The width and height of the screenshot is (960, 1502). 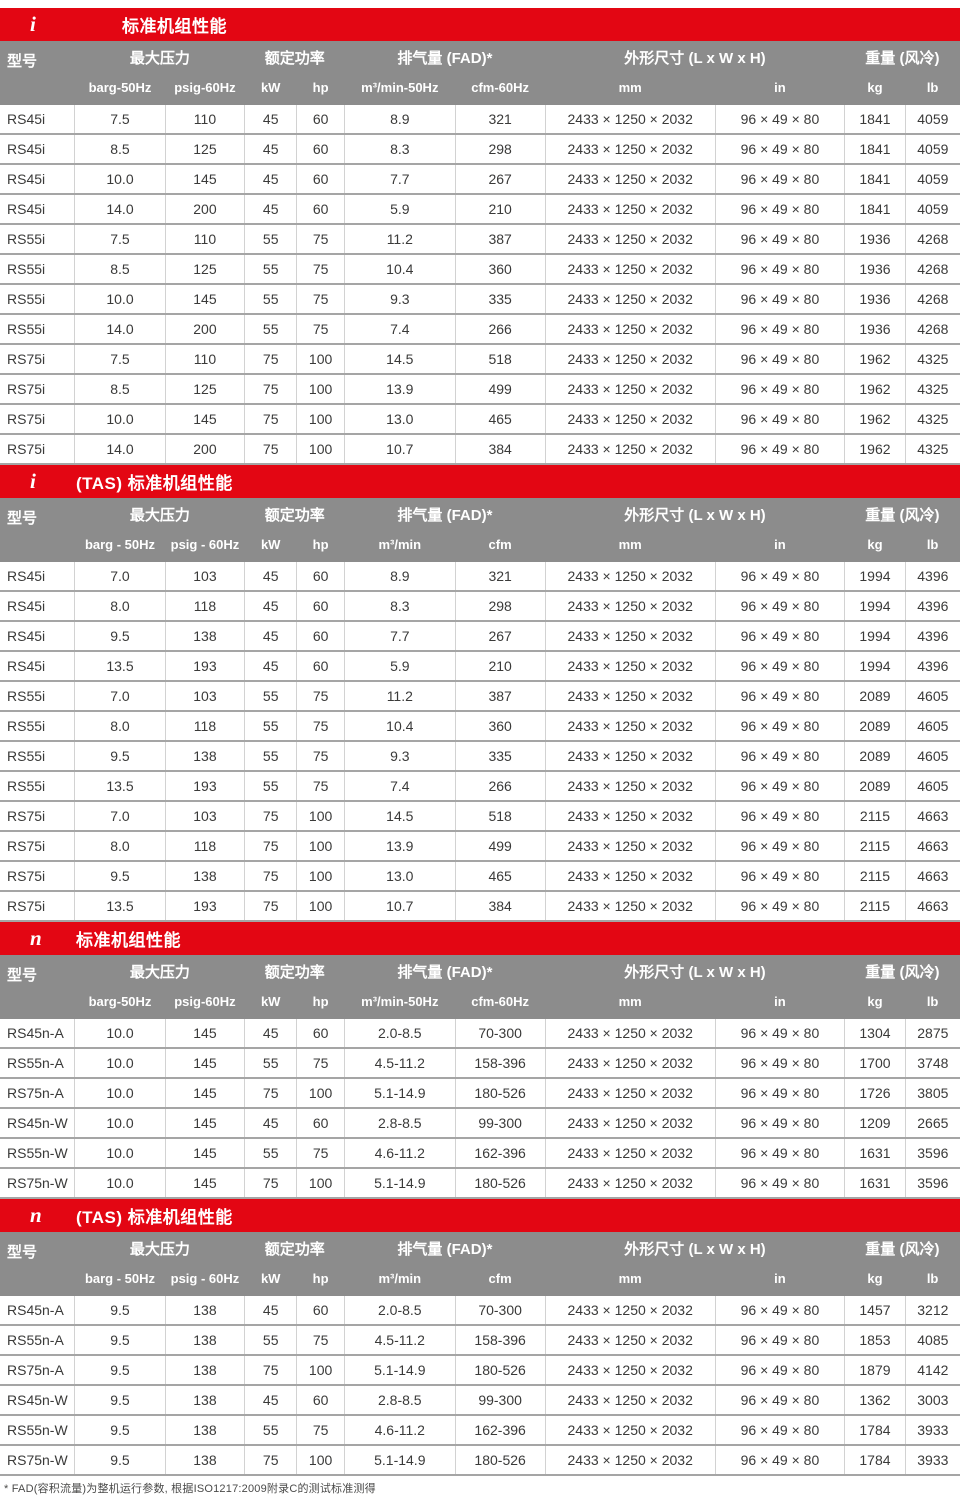 I want to click on value-cell: 118, so click(x=204, y=726).